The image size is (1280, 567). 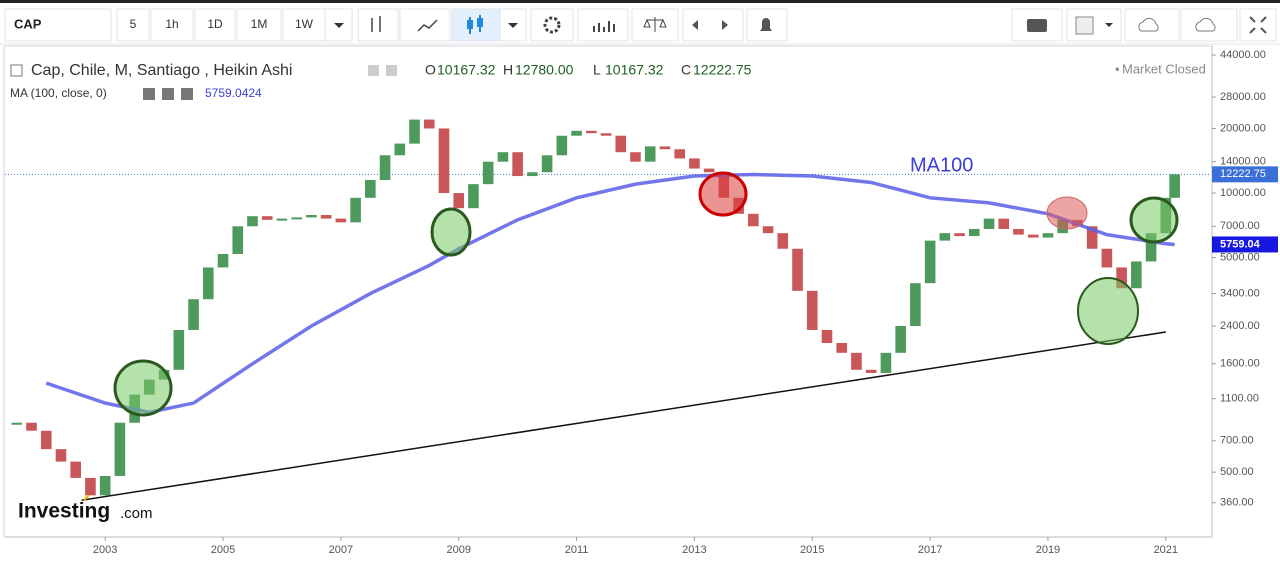 What do you see at coordinates (458, 550) in the screenshot?
I see `x-tick-label: 2009` at bounding box center [458, 550].